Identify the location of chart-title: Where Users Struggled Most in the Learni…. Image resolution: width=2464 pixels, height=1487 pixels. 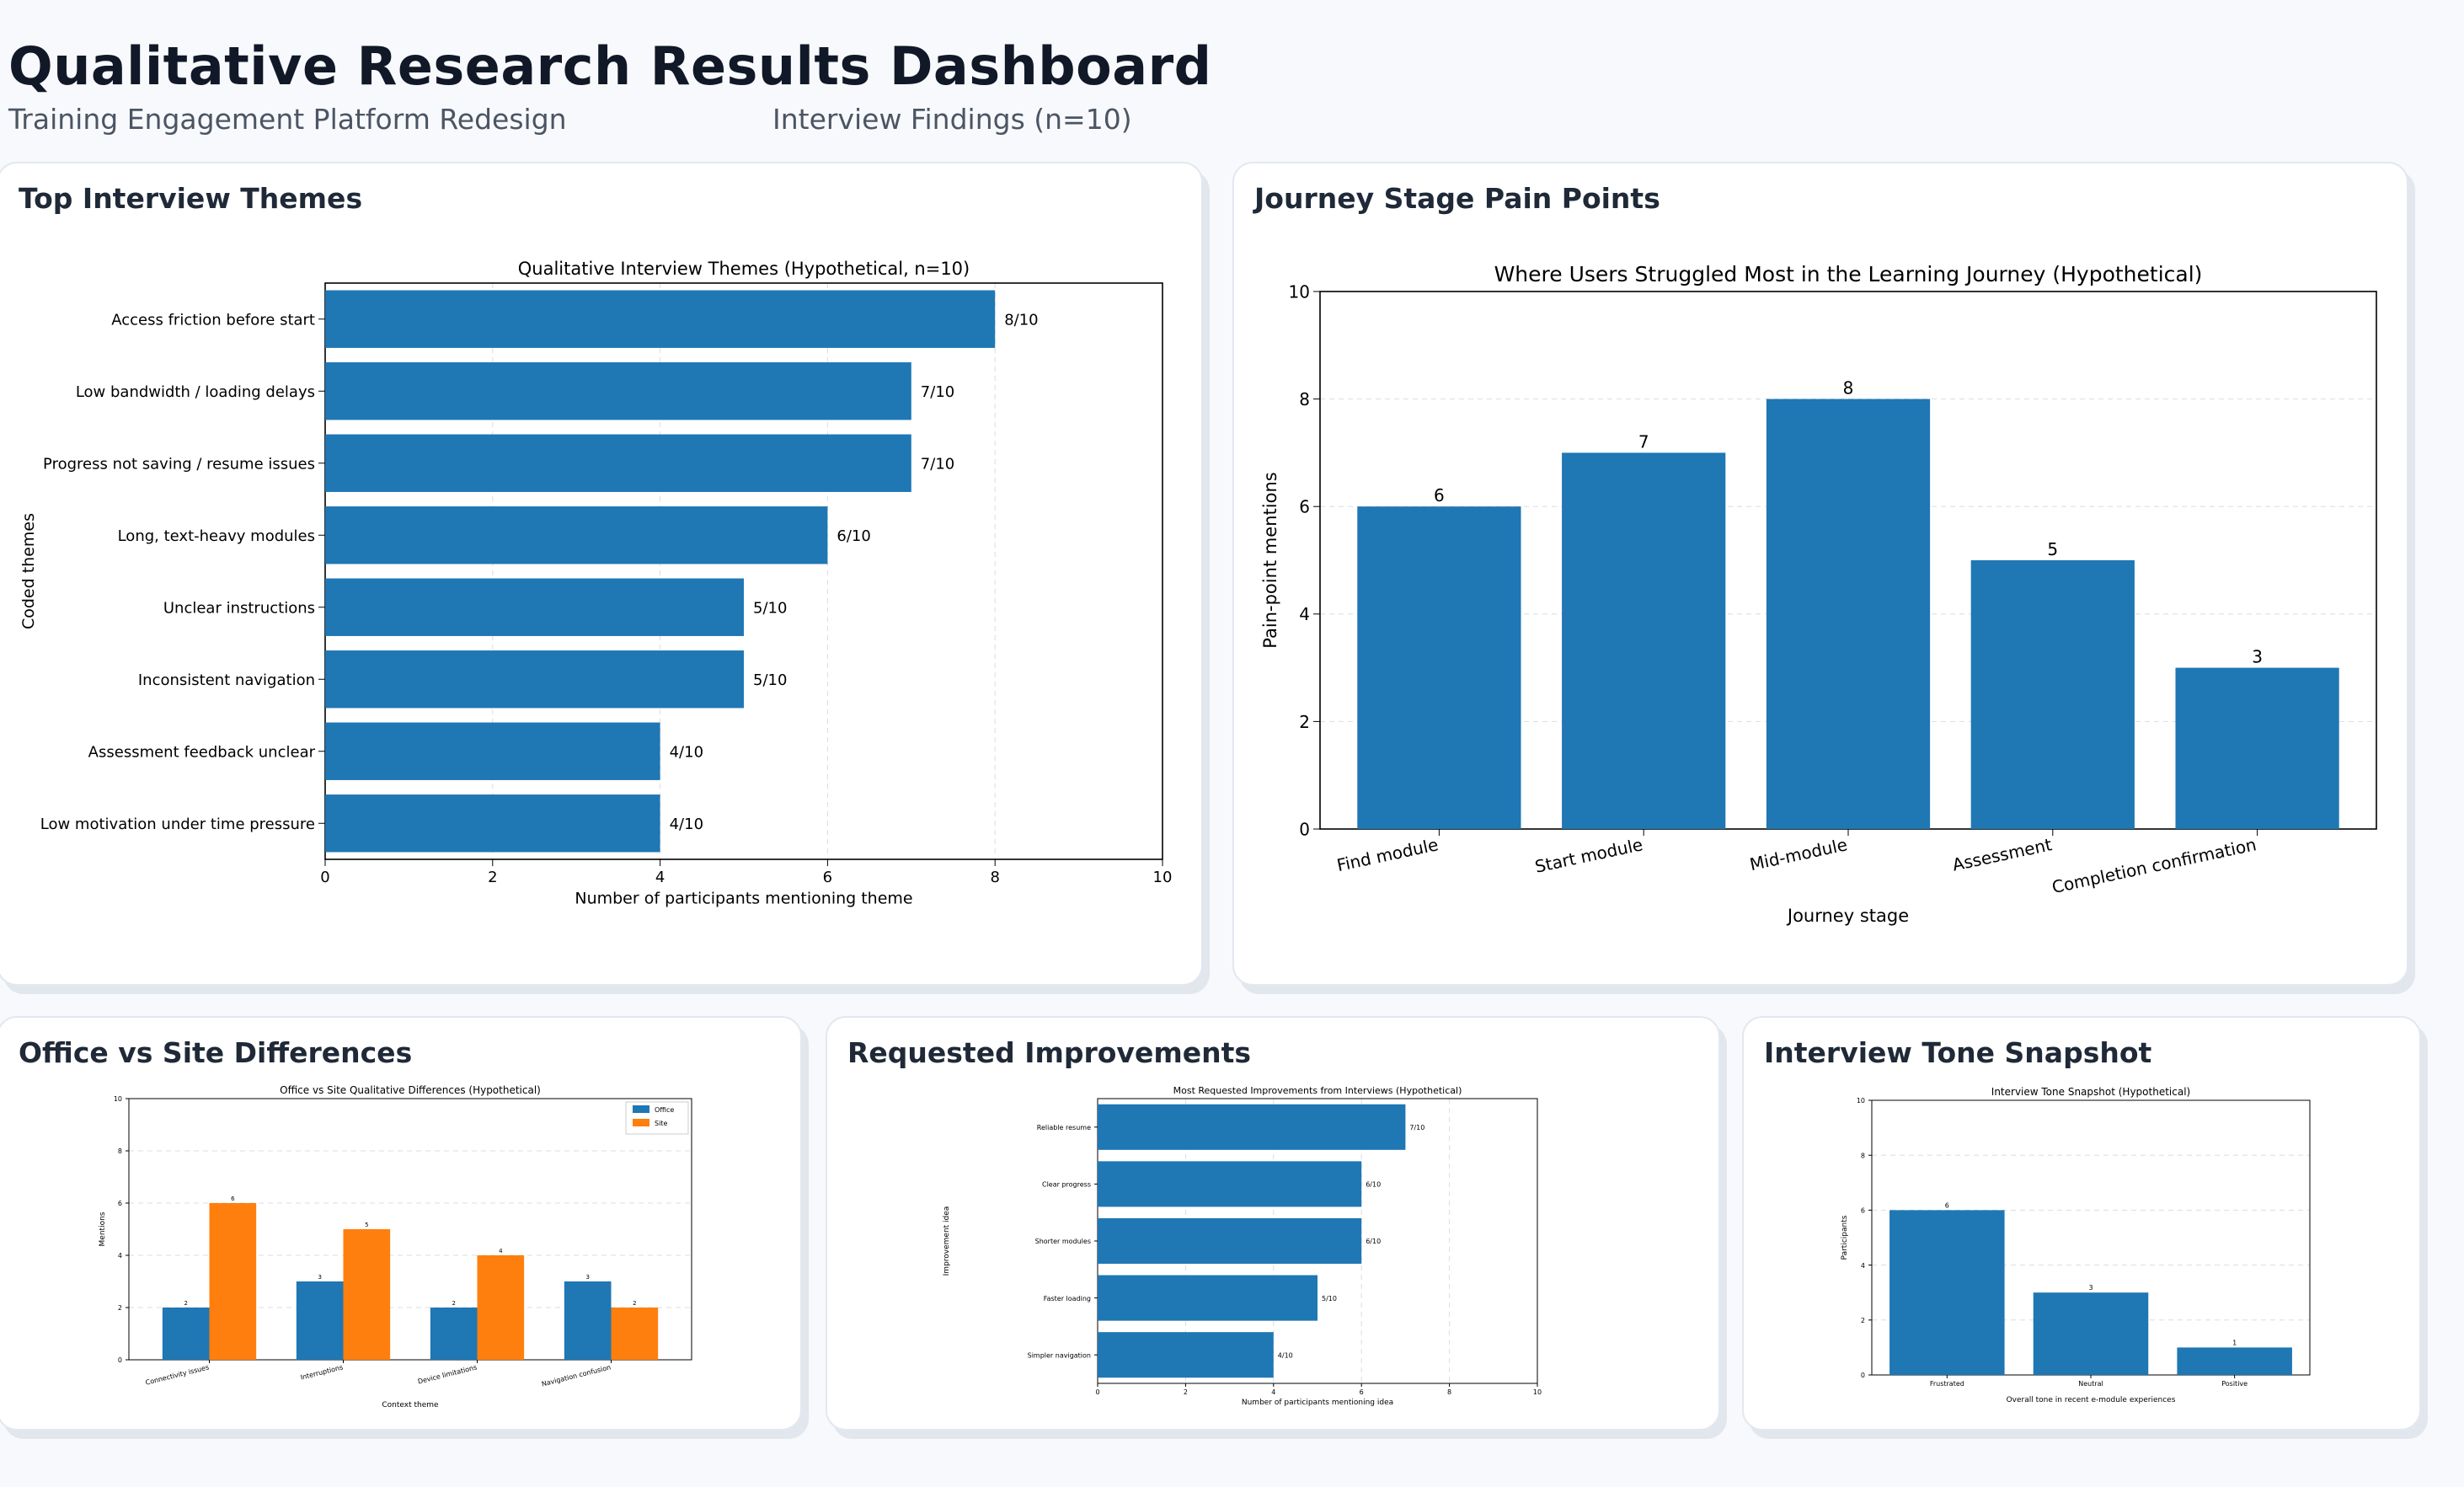
(1849, 274).